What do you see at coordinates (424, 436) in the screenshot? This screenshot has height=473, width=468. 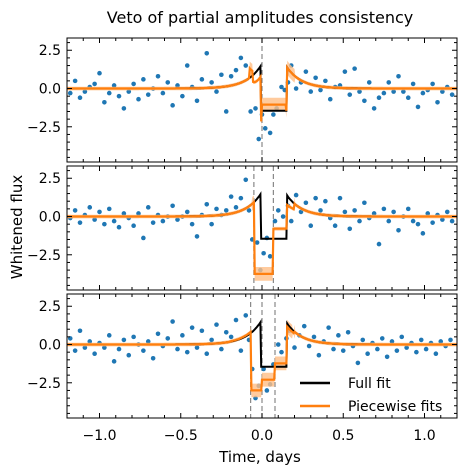 I see `x-tick-label: 1.0` at bounding box center [424, 436].